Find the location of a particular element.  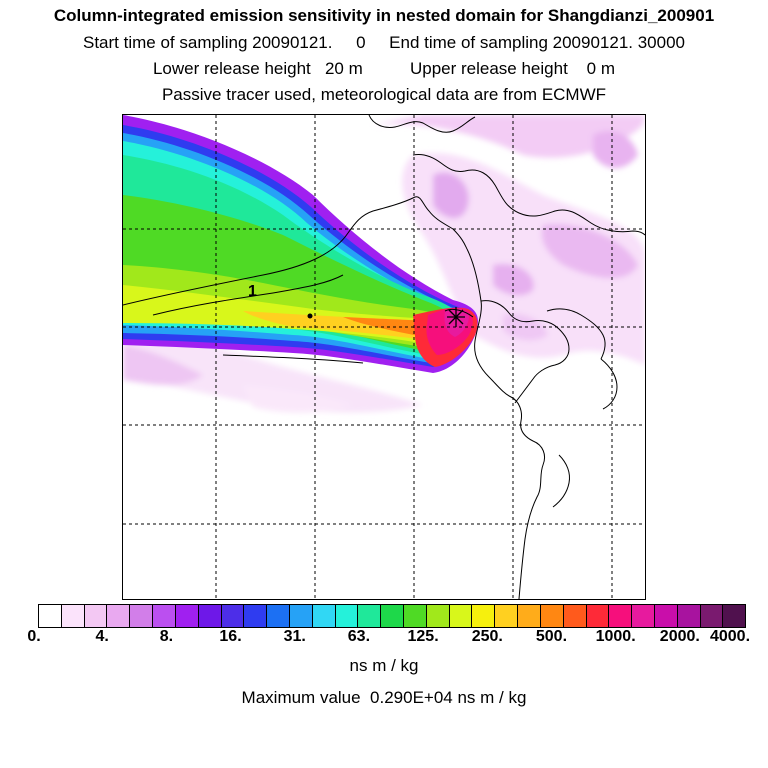

colorbar-tick-label: 1000. is located at coordinates (615, 636).